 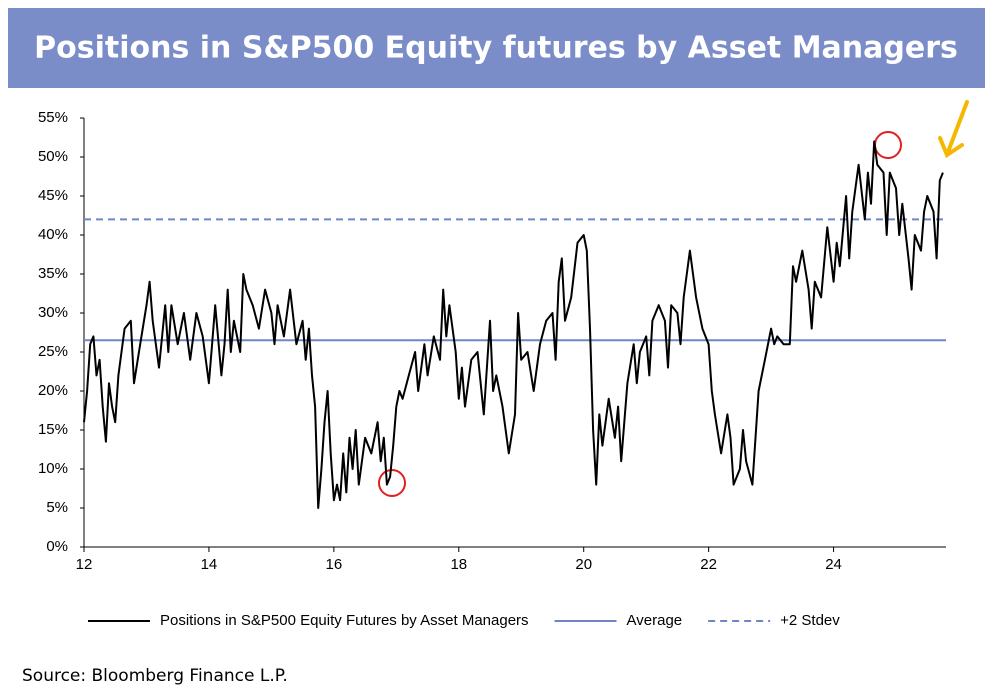 What do you see at coordinates (53, 429) in the screenshot?
I see `y-tick-label: 15%` at bounding box center [53, 429].